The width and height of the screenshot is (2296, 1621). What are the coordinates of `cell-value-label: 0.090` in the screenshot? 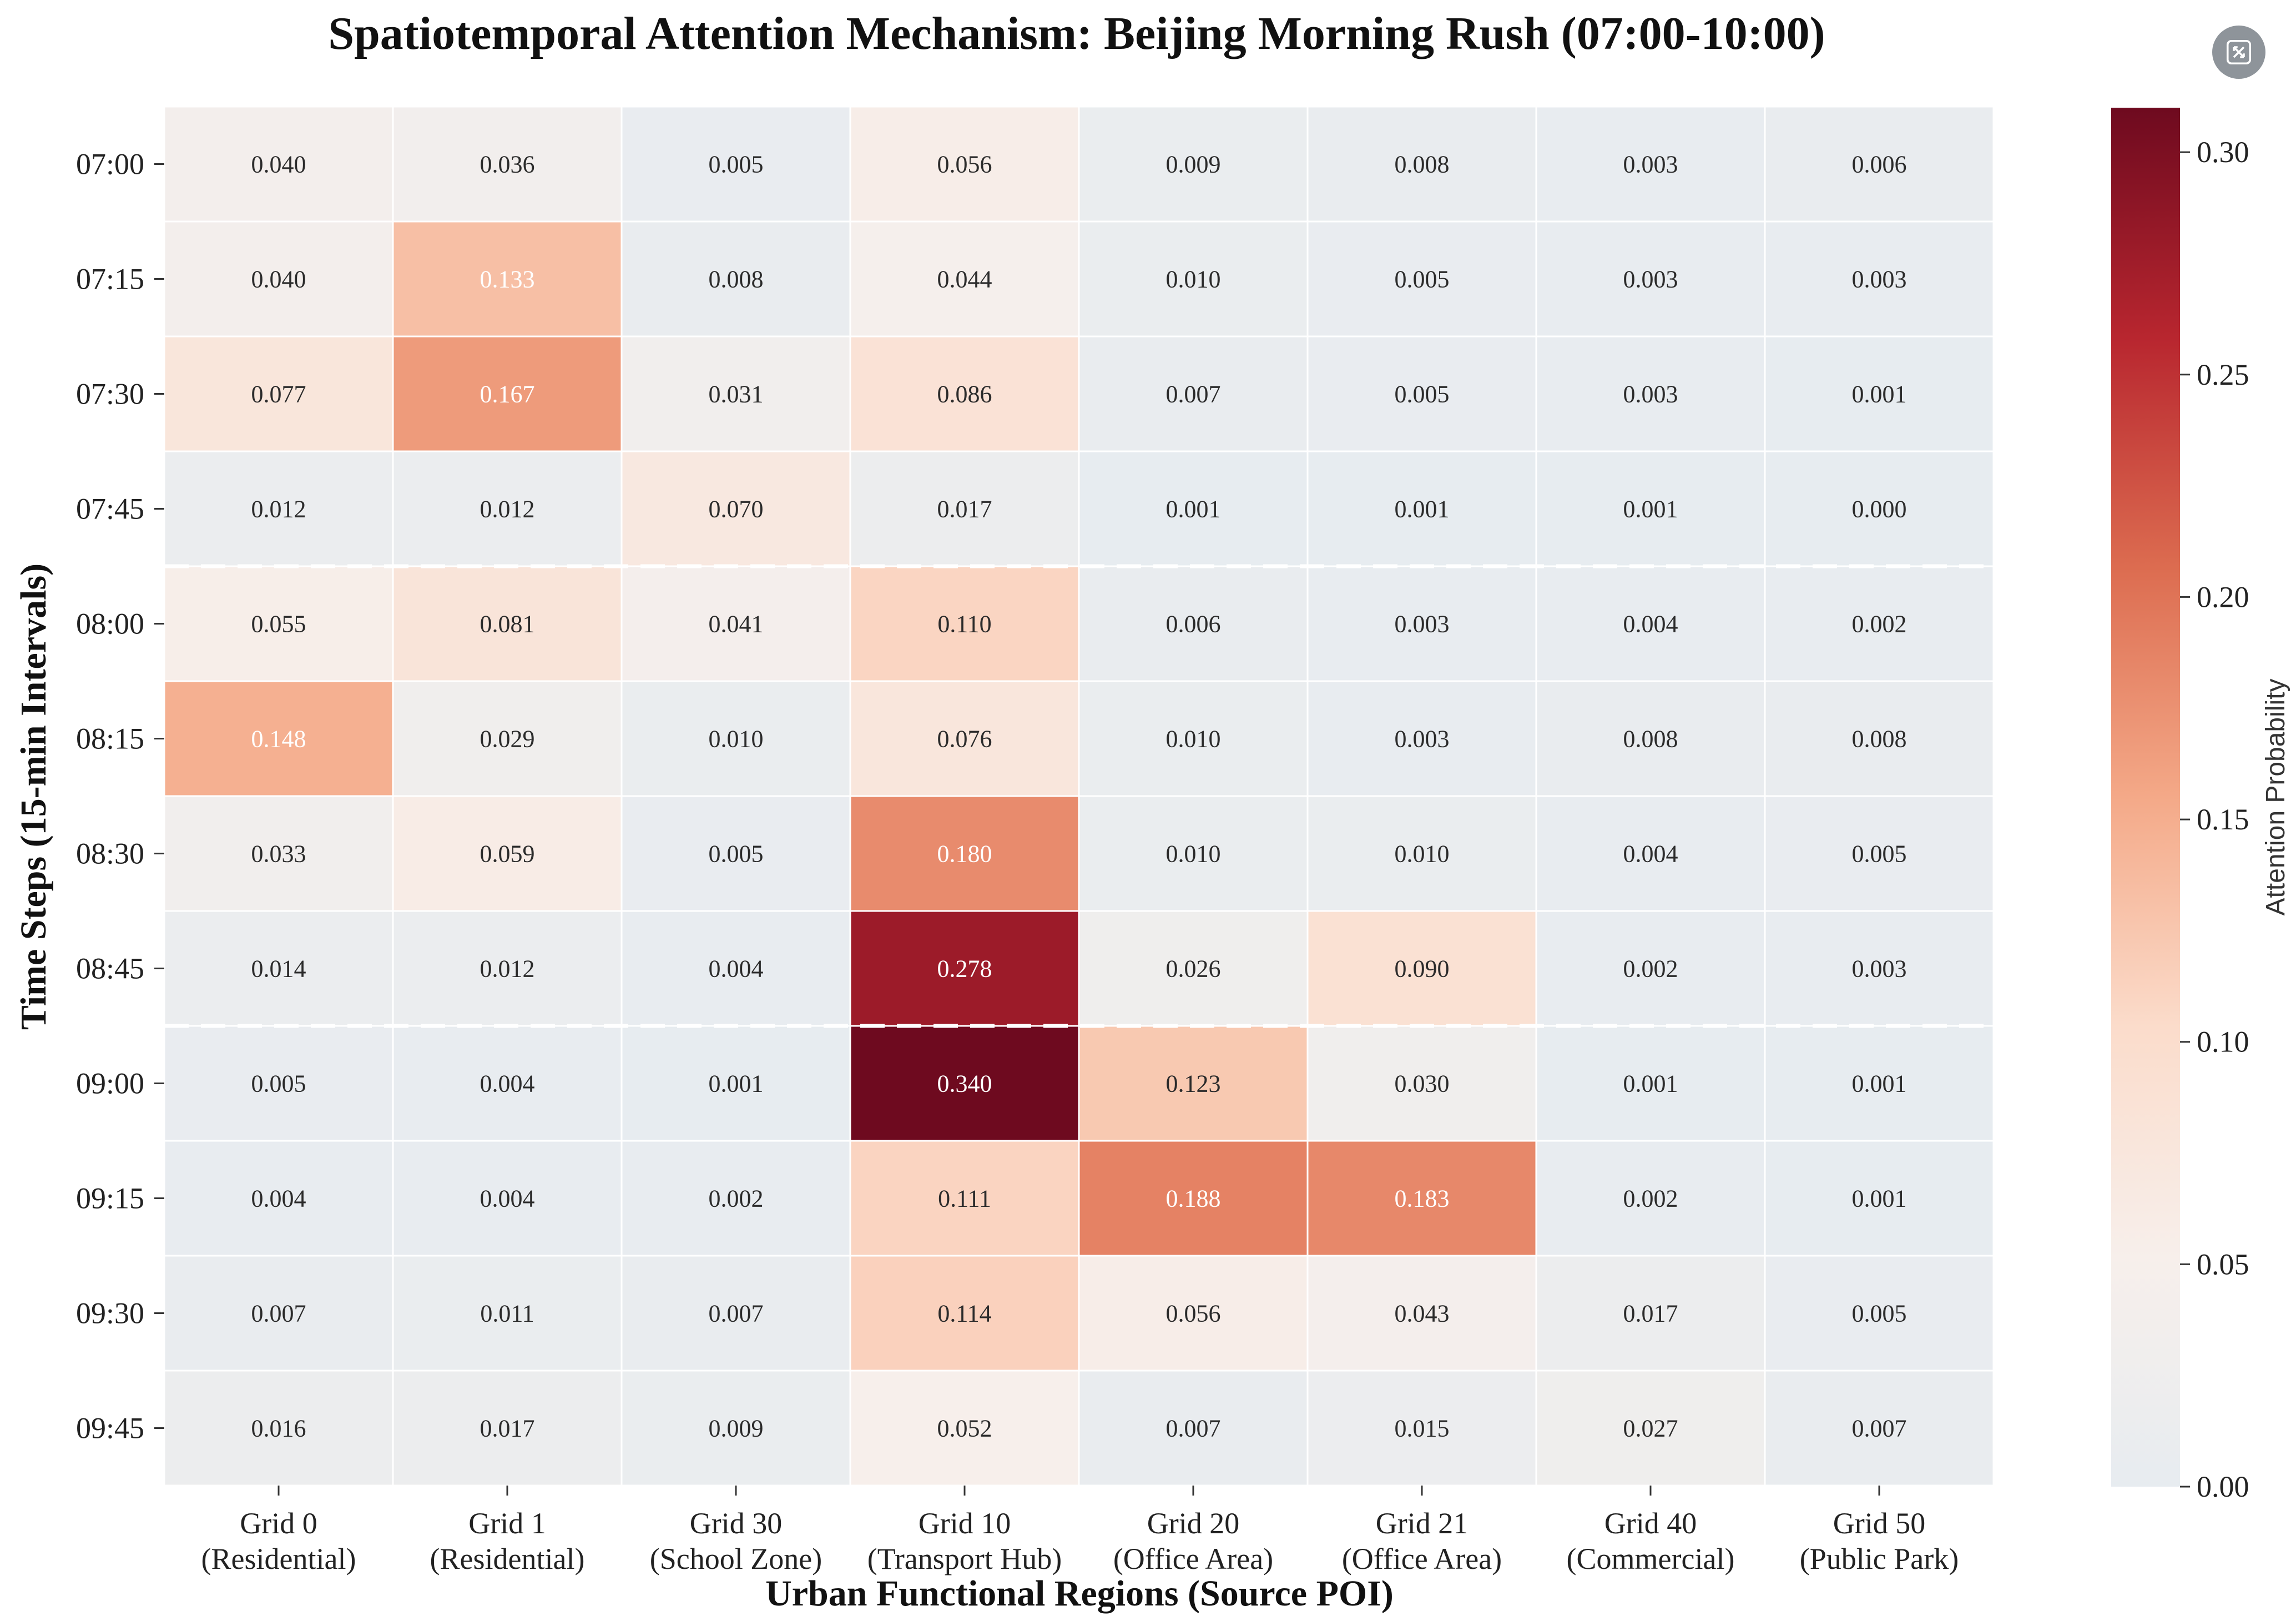 It's located at (1422, 969).